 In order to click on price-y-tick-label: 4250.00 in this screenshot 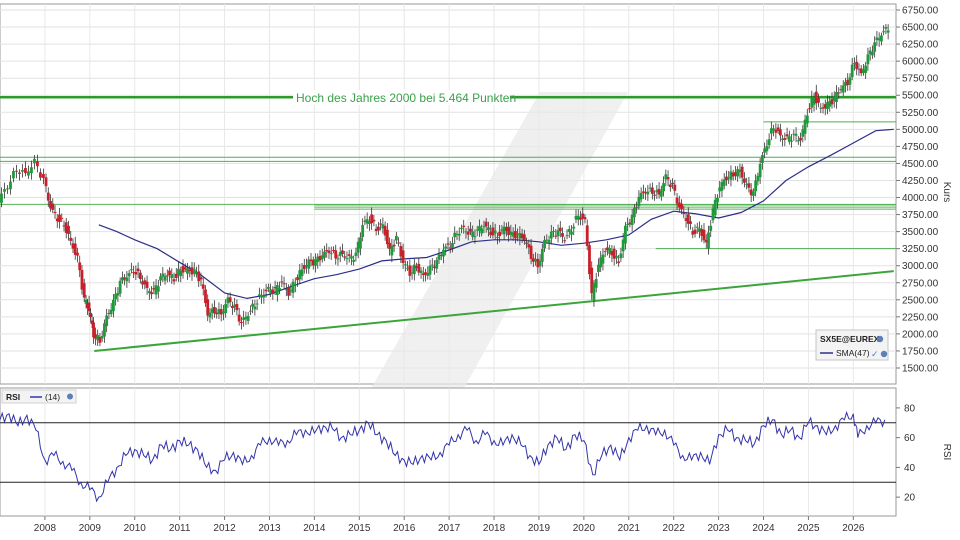, I will do `click(920, 181)`.